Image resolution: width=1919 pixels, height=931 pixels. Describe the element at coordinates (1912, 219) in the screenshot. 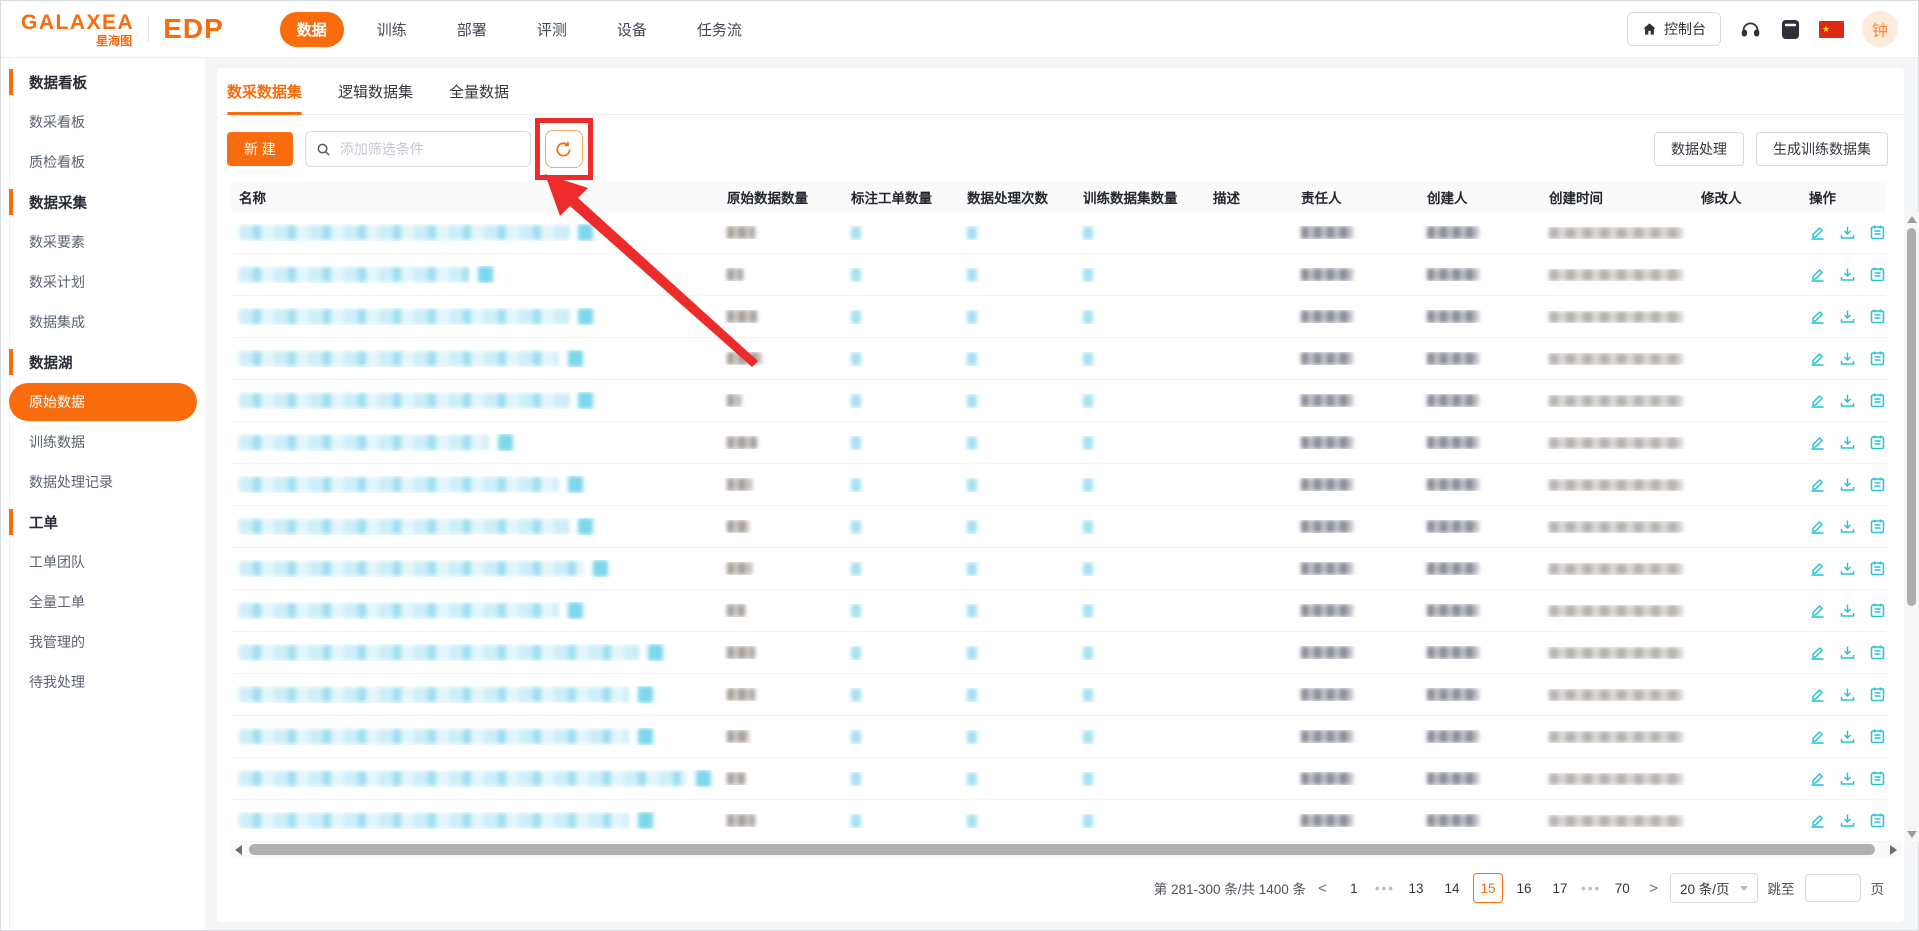

I see `scroll-up-icon` at that location.